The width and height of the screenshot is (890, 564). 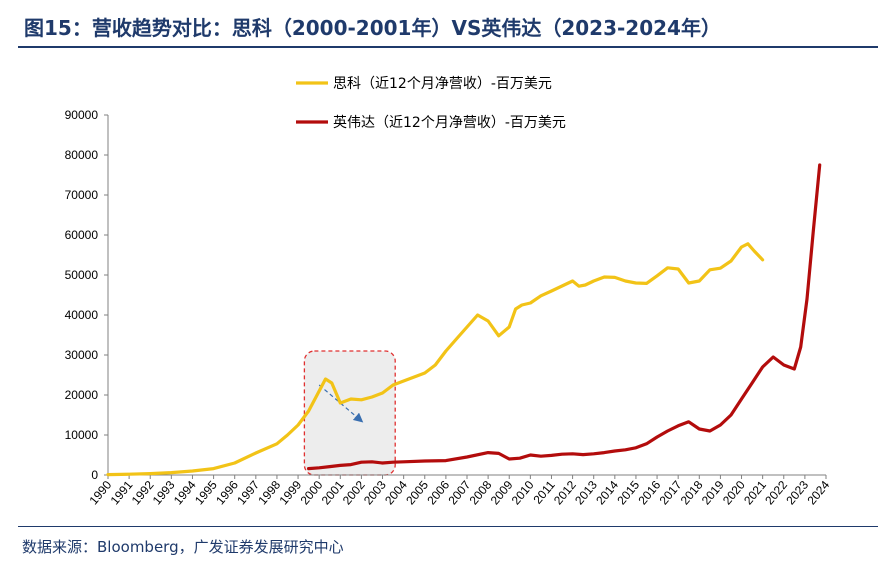 What do you see at coordinates (164, 493) in the screenshot?
I see `x-tick-label: 1993` at bounding box center [164, 493].